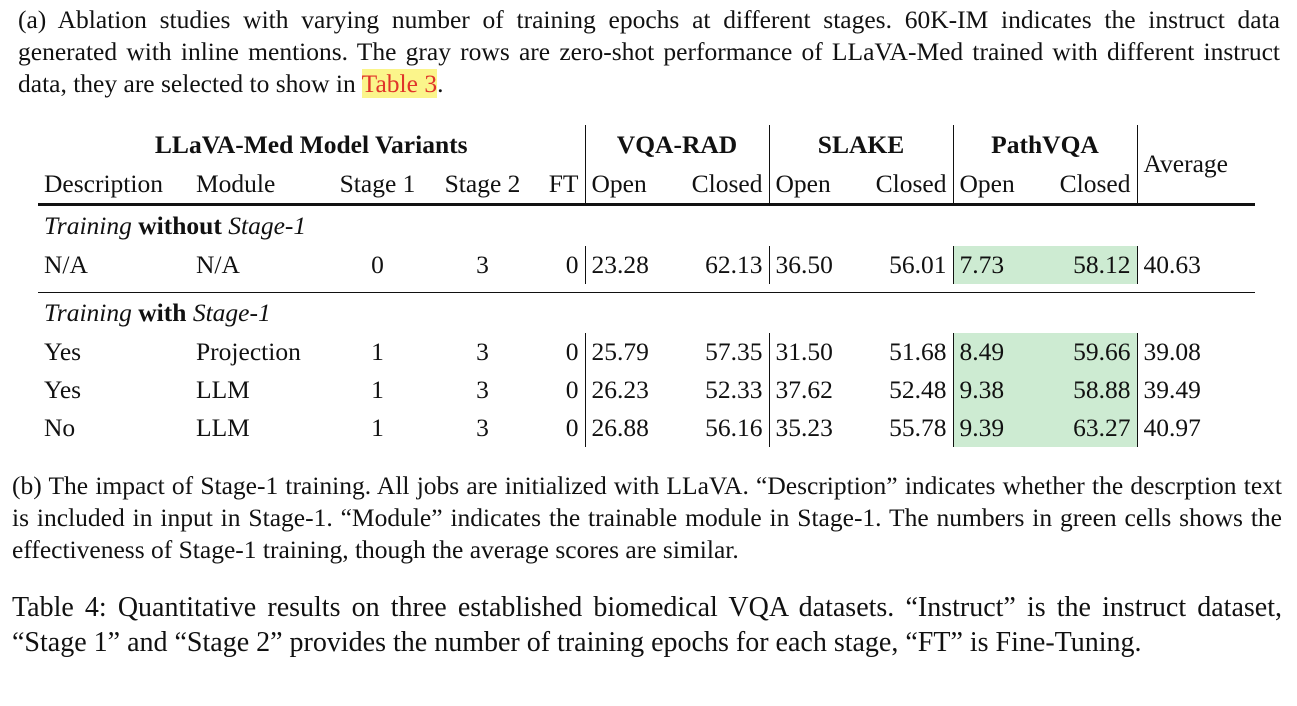  What do you see at coordinates (399, 83) in the screenshot?
I see `table-3-link: Table 3` at bounding box center [399, 83].